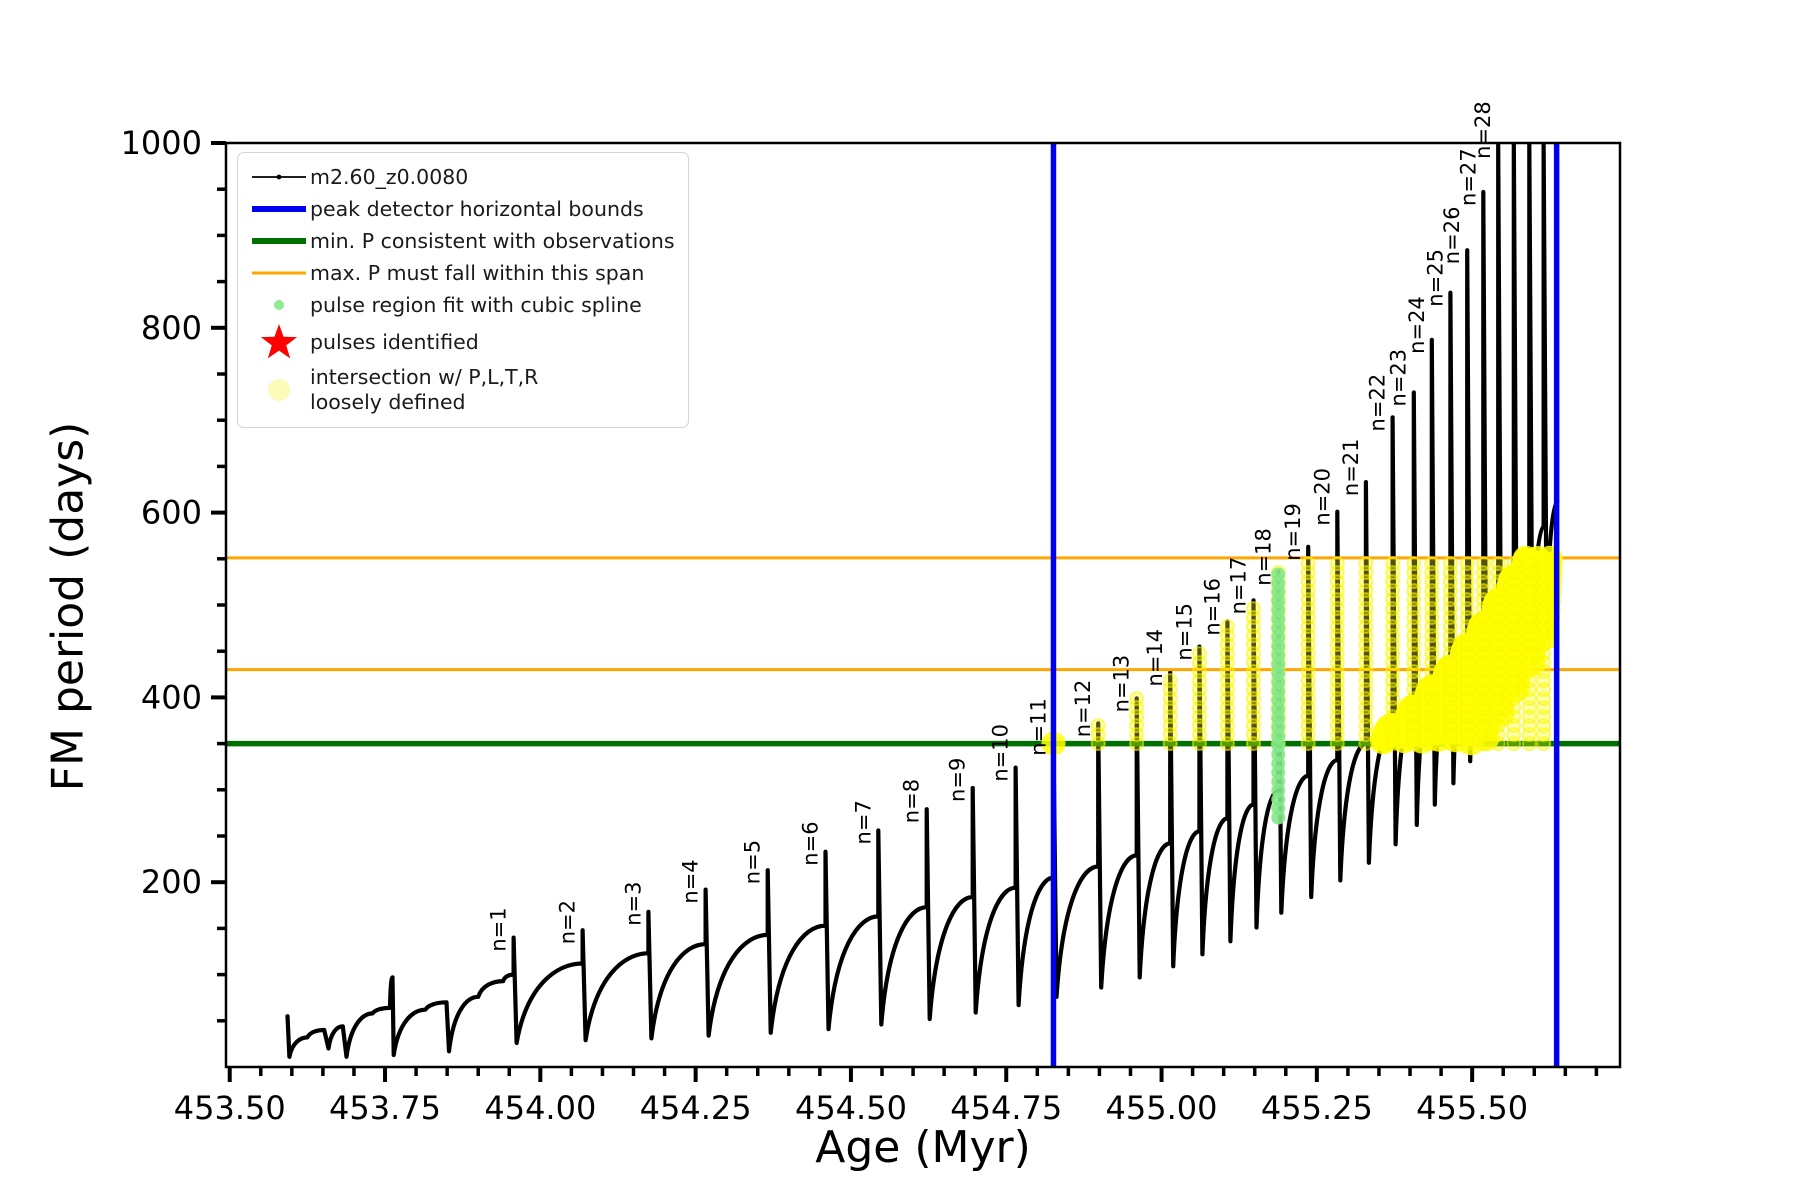 The image size is (1800, 1200). What do you see at coordinates (1468, 177) in the screenshot?
I see `pulse-label: n=27` at bounding box center [1468, 177].